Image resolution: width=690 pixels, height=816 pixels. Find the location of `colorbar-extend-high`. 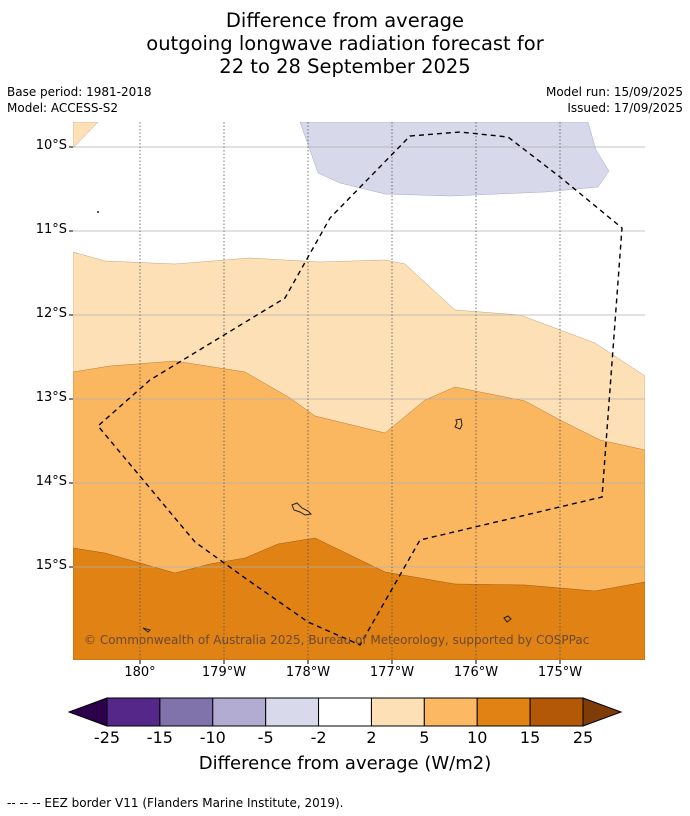

colorbar-extend-high is located at coordinates (602, 712).